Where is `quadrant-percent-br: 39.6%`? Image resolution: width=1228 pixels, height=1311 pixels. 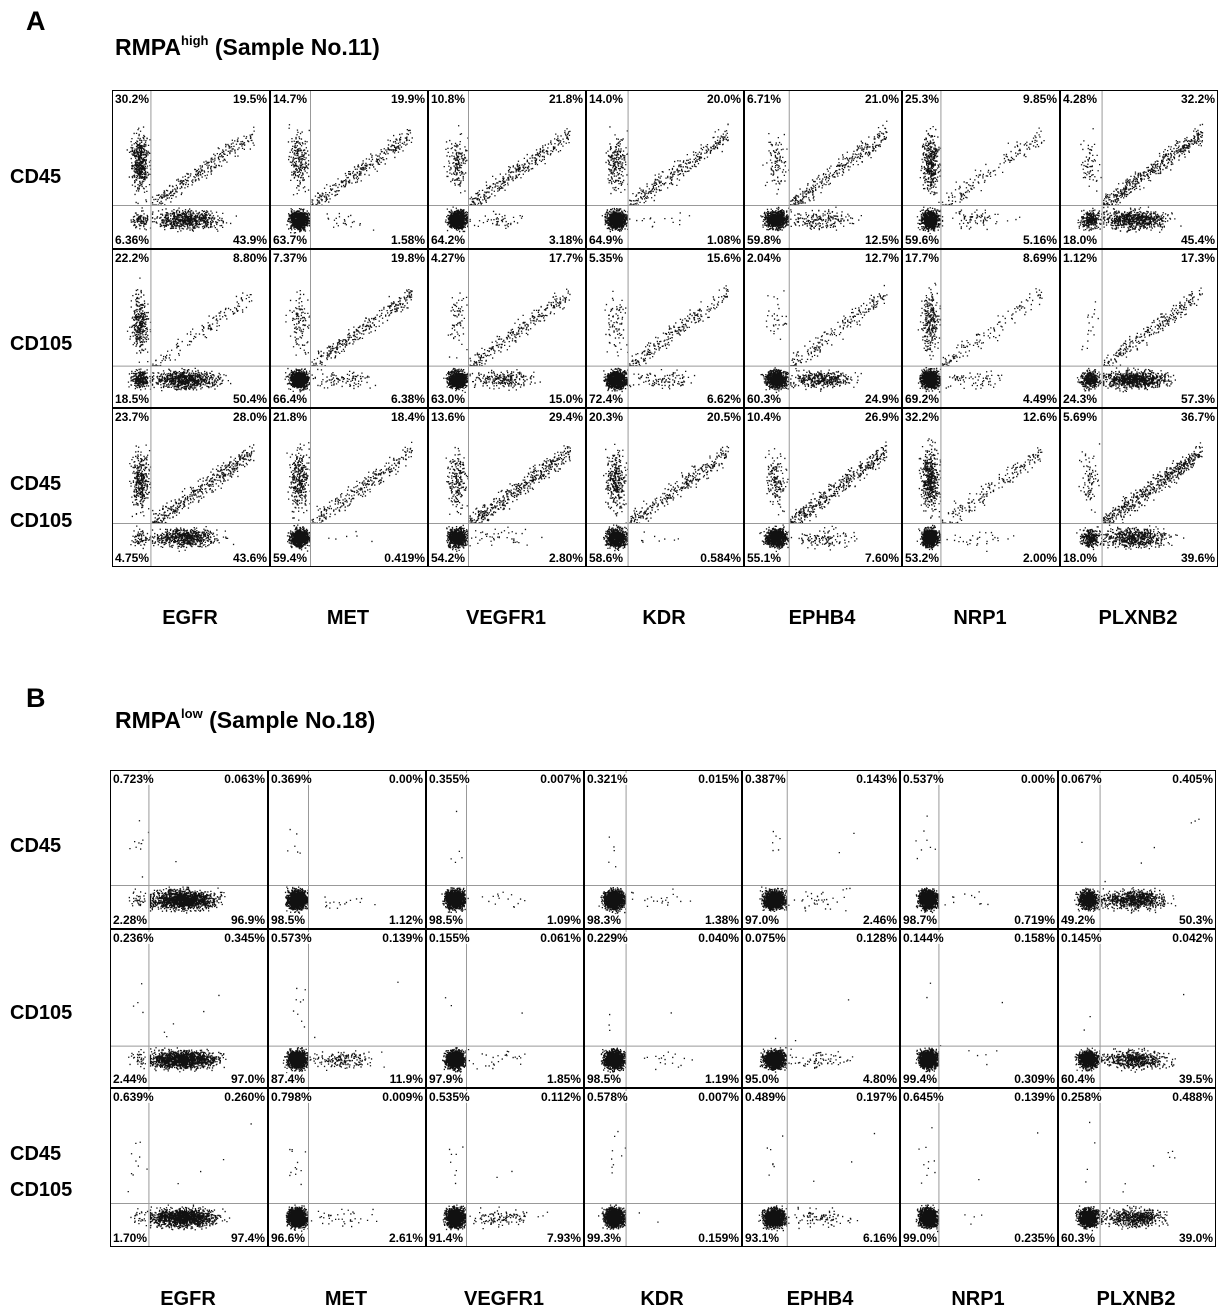 quadrant-percent-br: 39.6% is located at coordinates (1197, 558).